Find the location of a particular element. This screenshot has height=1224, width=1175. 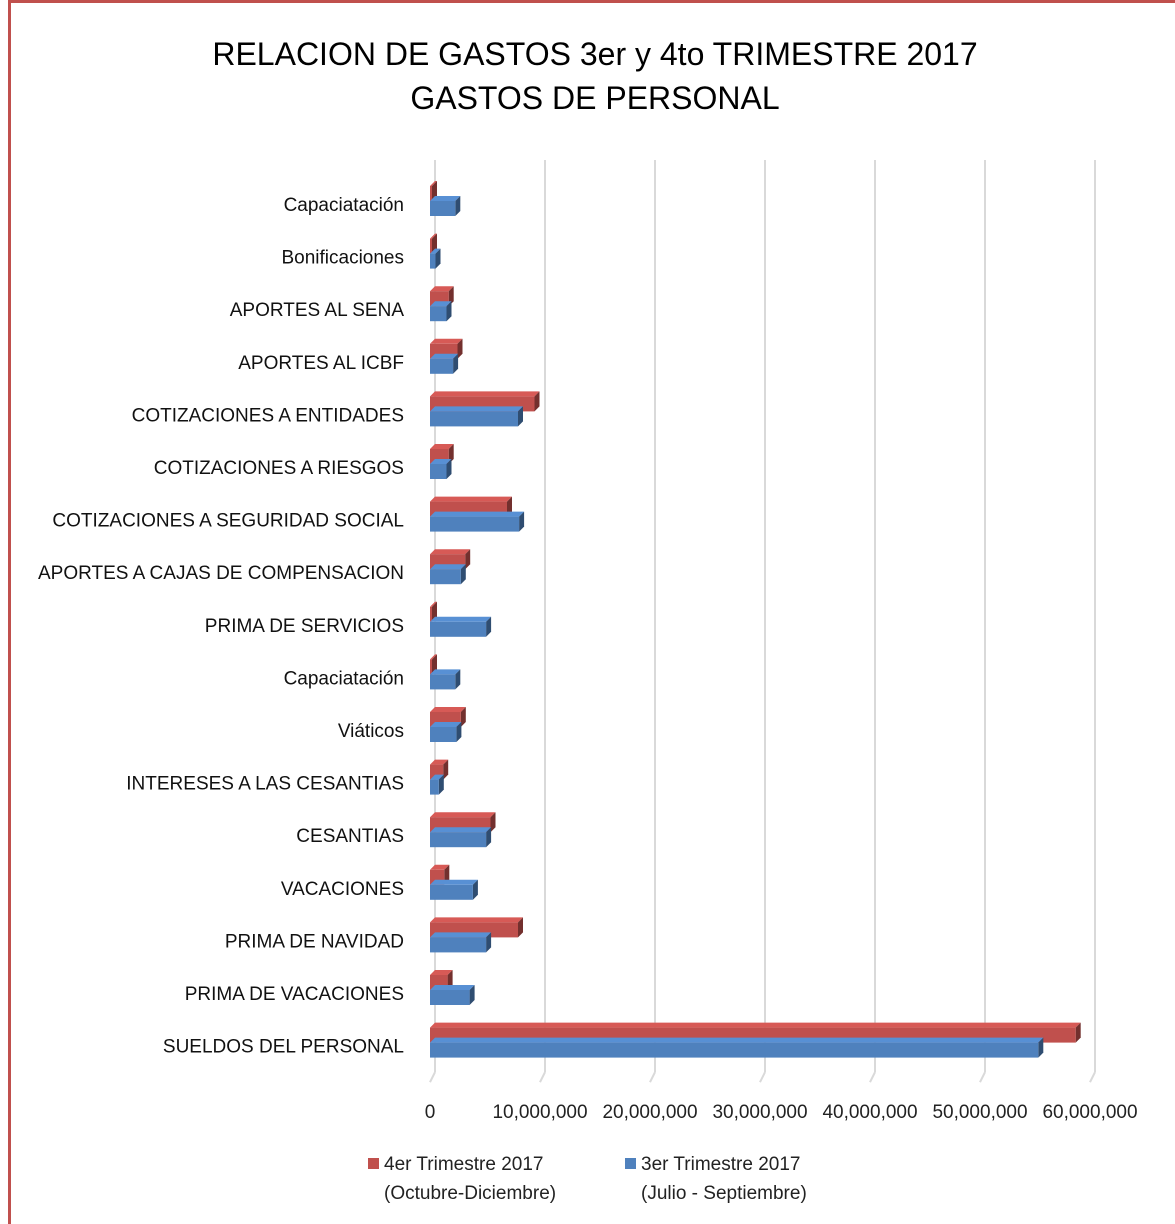

legend-label-q4-line1: 4er Trimestre 2017 is located at coordinates (464, 1164).